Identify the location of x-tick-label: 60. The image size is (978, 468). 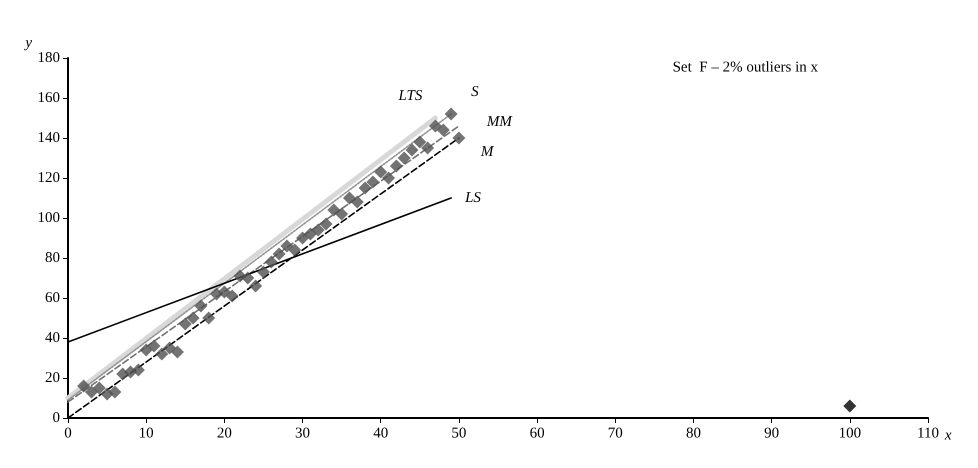
(537, 434).